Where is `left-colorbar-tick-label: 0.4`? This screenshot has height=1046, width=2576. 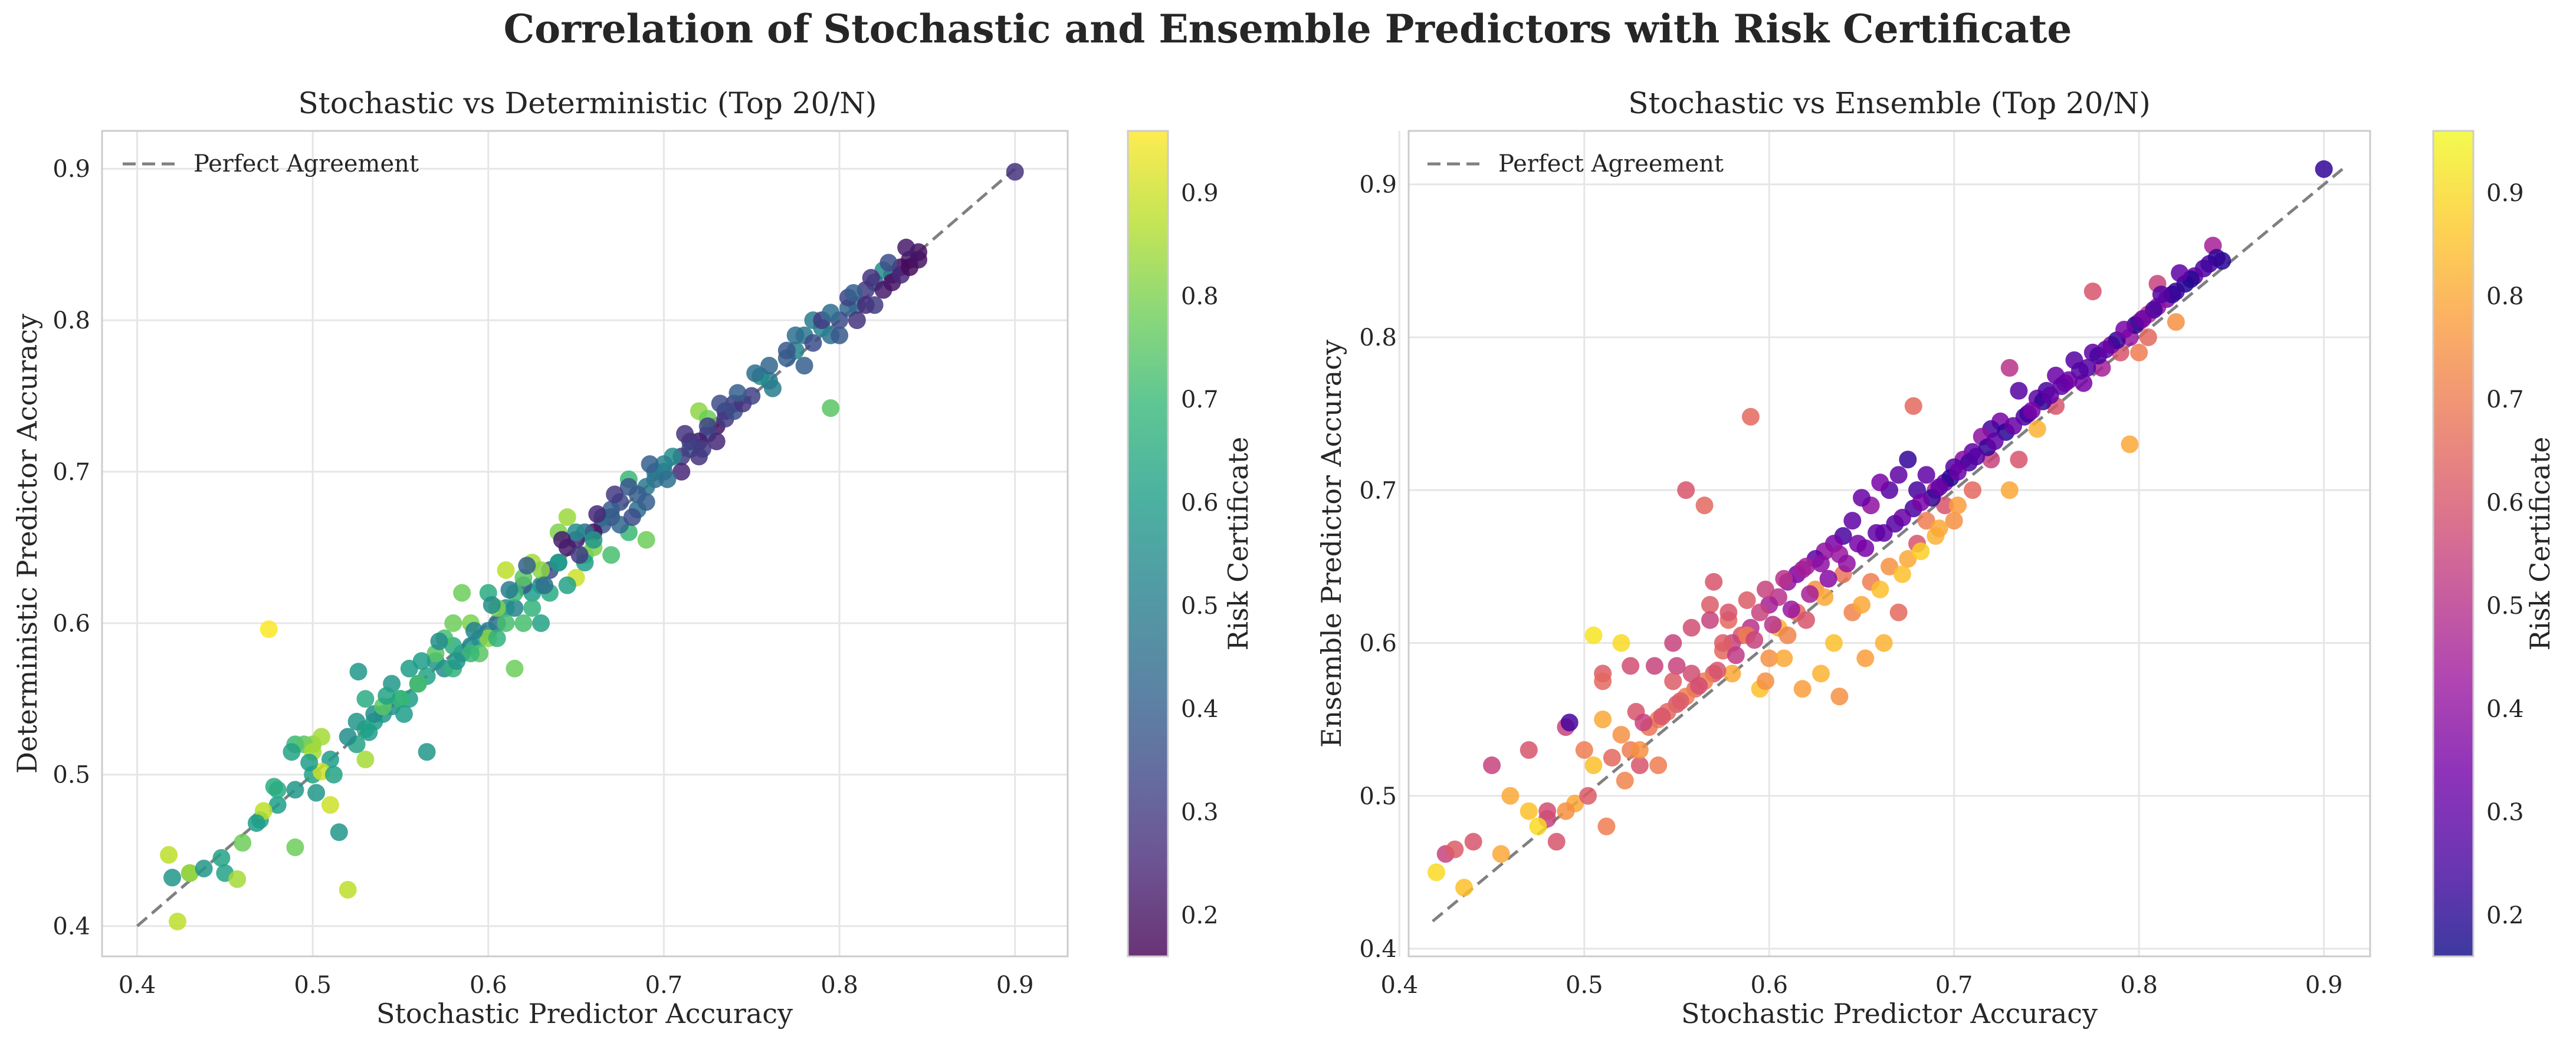 left-colorbar-tick-label: 0.4 is located at coordinates (1200, 709).